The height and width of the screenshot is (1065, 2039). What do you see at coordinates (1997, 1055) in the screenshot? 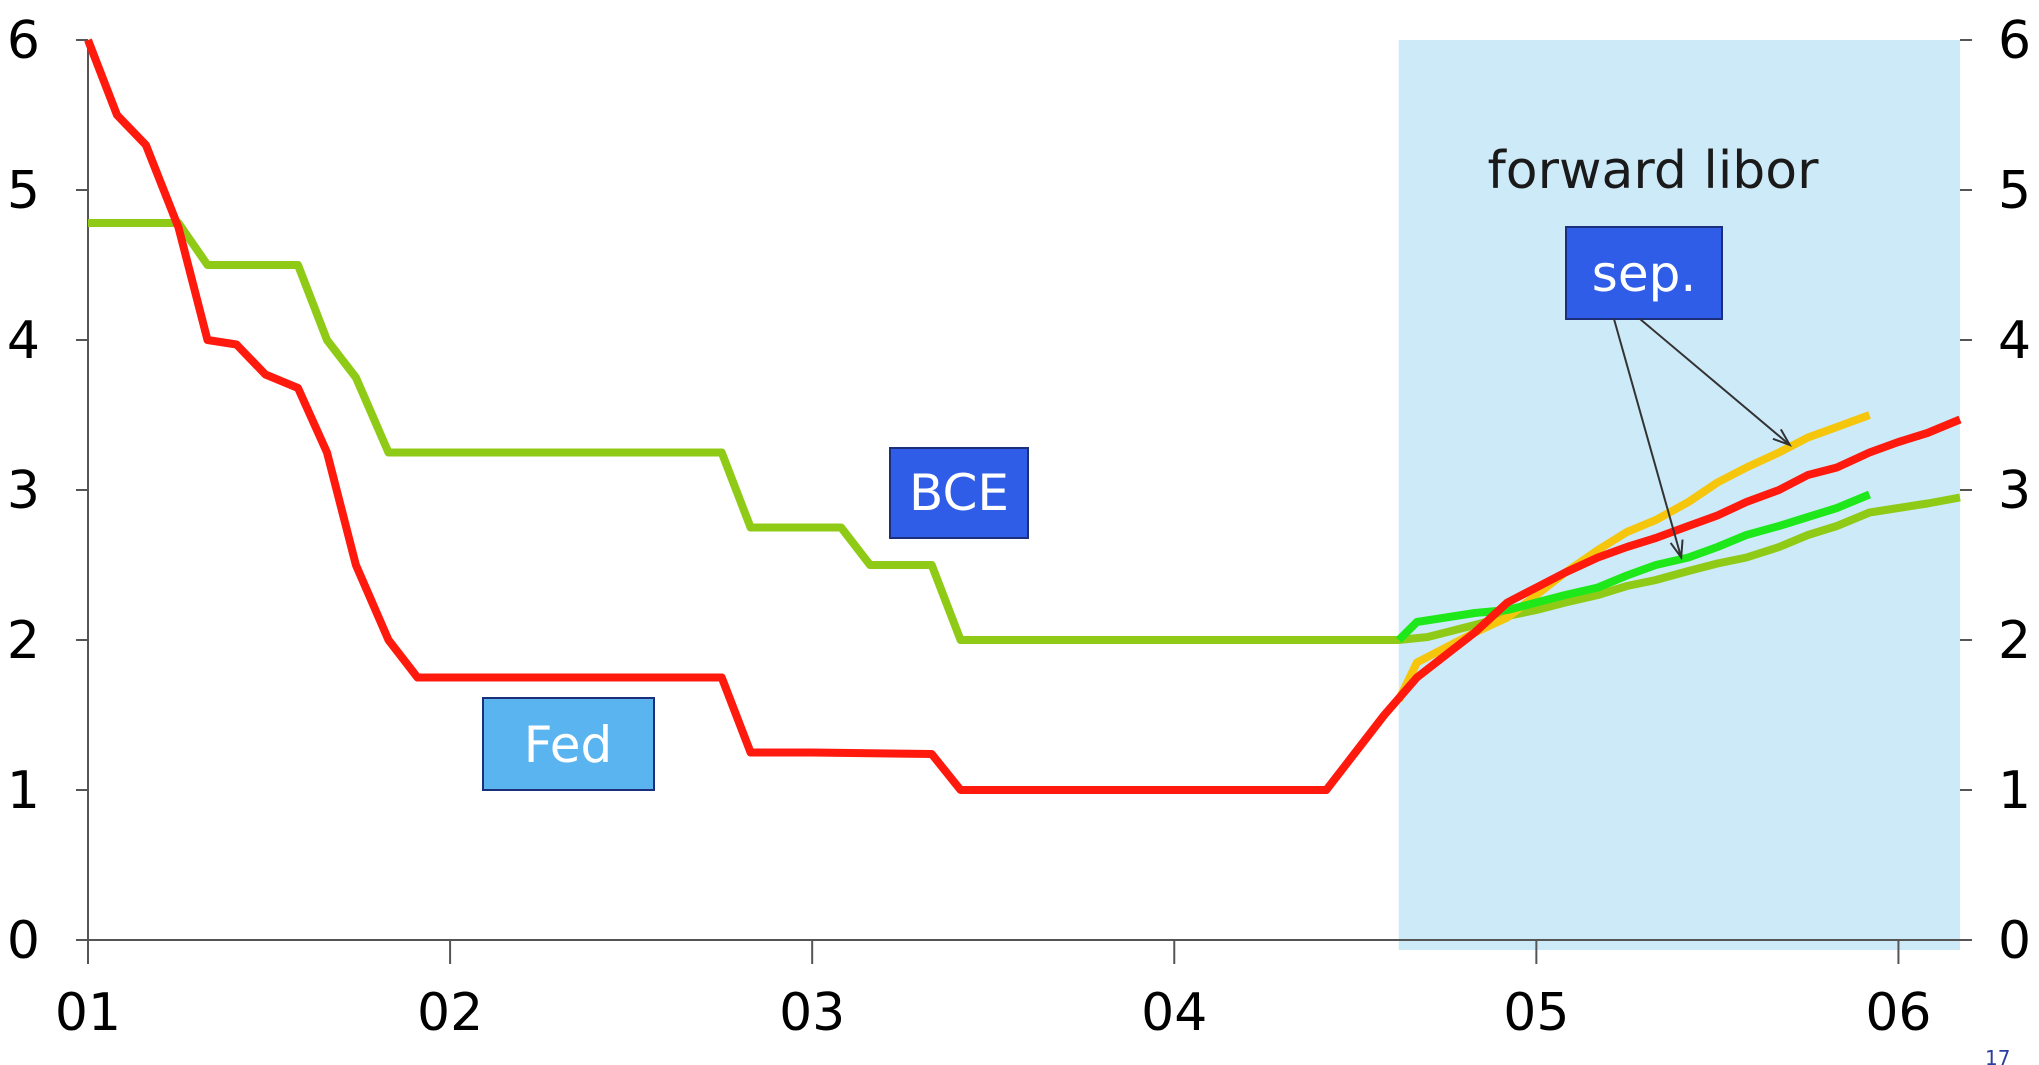
I see `page-number: 17` at bounding box center [1997, 1055].